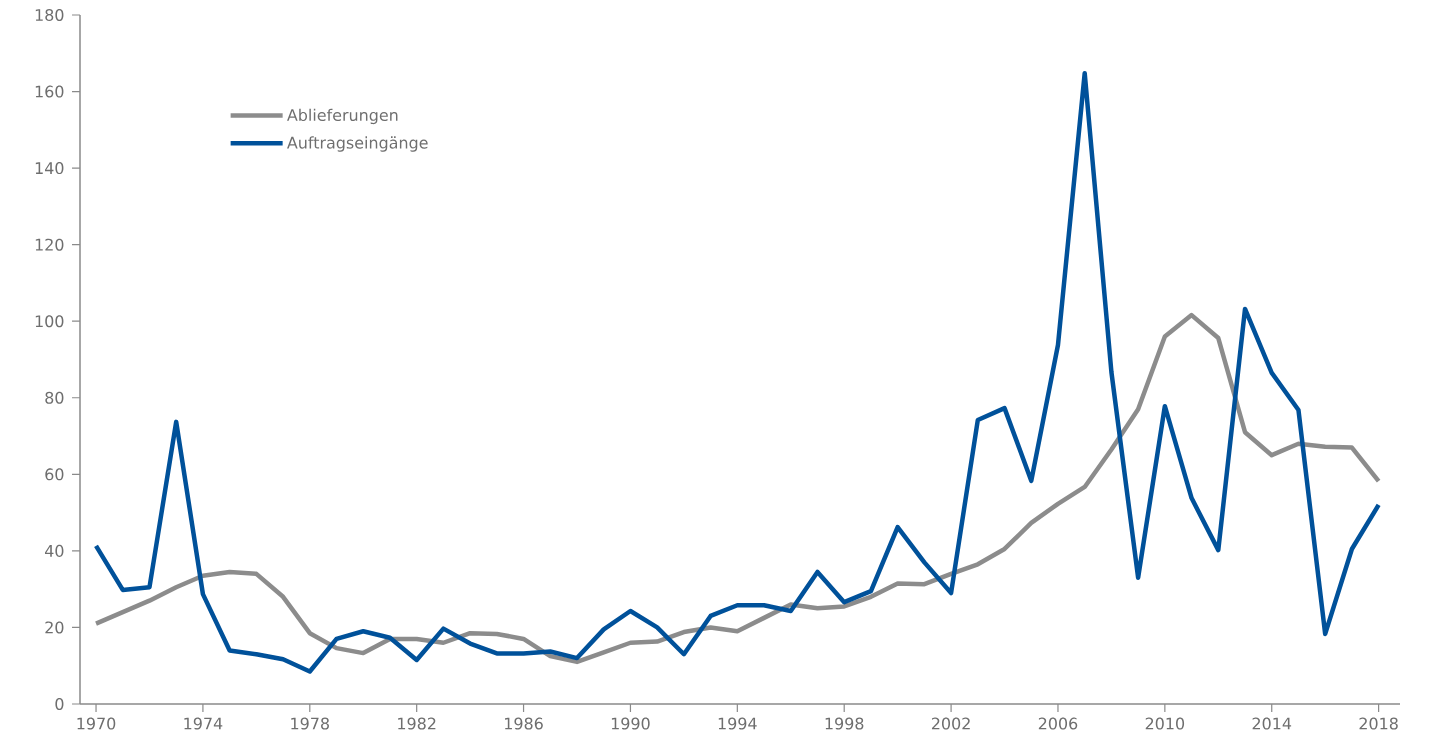 This screenshot has width=1433, height=744. Describe the element at coordinates (630, 723) in the screenshot. I see `x-tick-label: 1990` at that location.